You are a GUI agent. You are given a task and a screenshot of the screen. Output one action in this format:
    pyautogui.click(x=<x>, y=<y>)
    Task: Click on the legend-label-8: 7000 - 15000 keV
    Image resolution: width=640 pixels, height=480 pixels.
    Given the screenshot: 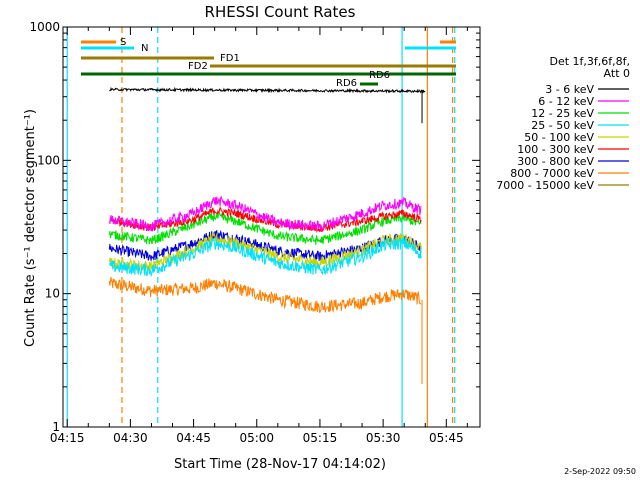 What is the action you would take?
    pyautogui.click(x=545, y=185)
    